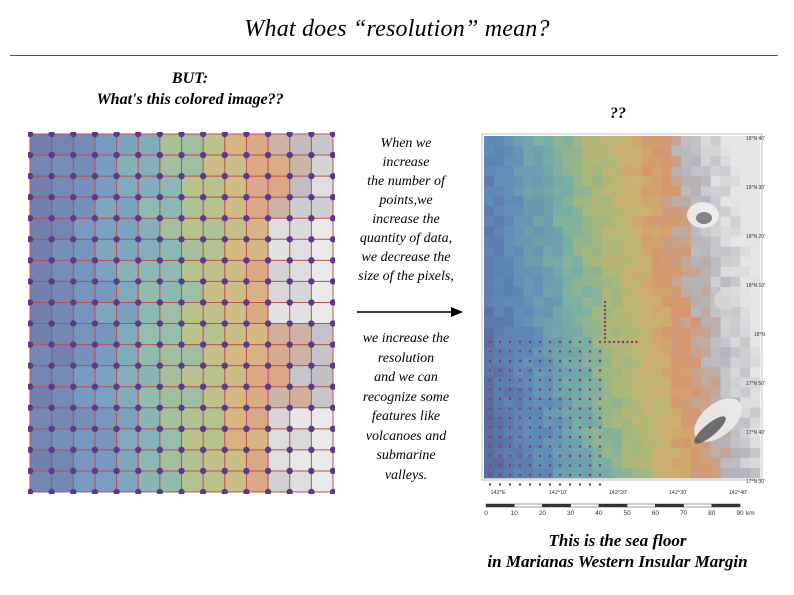 Image resolution: width=794 pixels, height=595 pixels. Describe the element at coordinates (486, 513) in the screenshot. I see `scale-label: 0` at that location.